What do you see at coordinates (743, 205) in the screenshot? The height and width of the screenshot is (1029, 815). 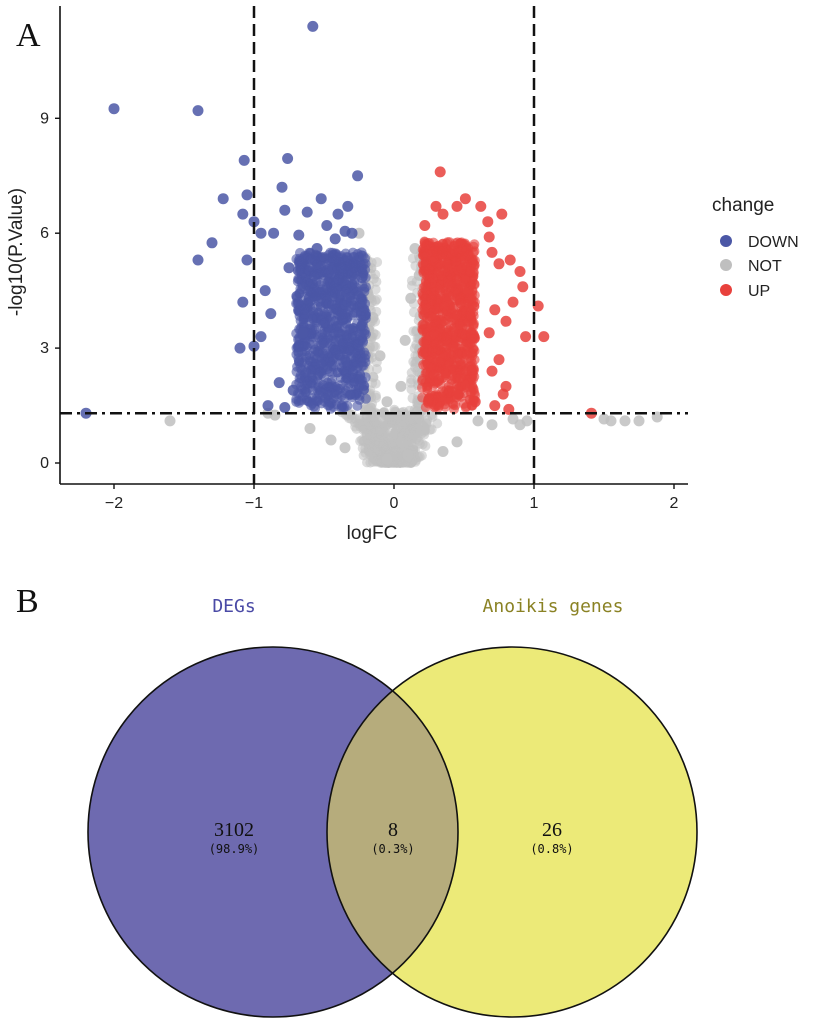 I see `legend-title: change` at bounding box center [743, 205].